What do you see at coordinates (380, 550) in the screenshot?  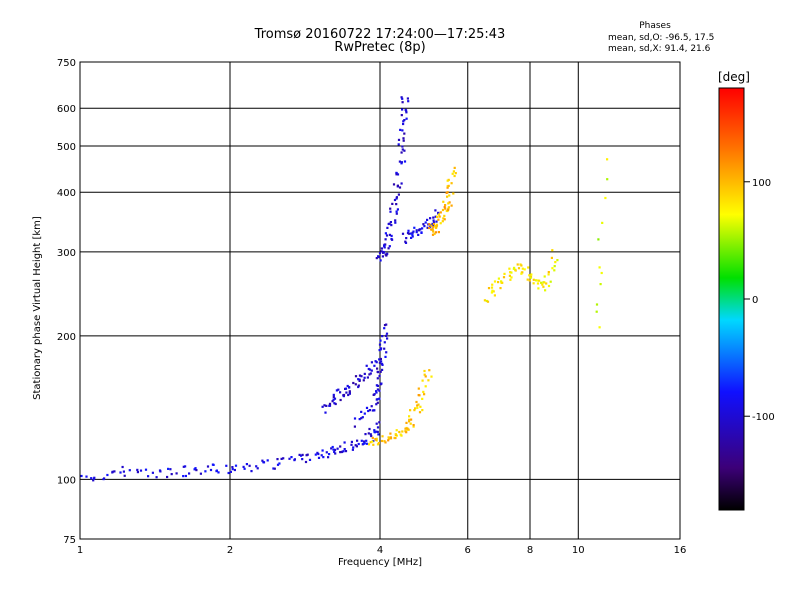 I see `x-tick-label: 4` at bounding box center [380, 550].